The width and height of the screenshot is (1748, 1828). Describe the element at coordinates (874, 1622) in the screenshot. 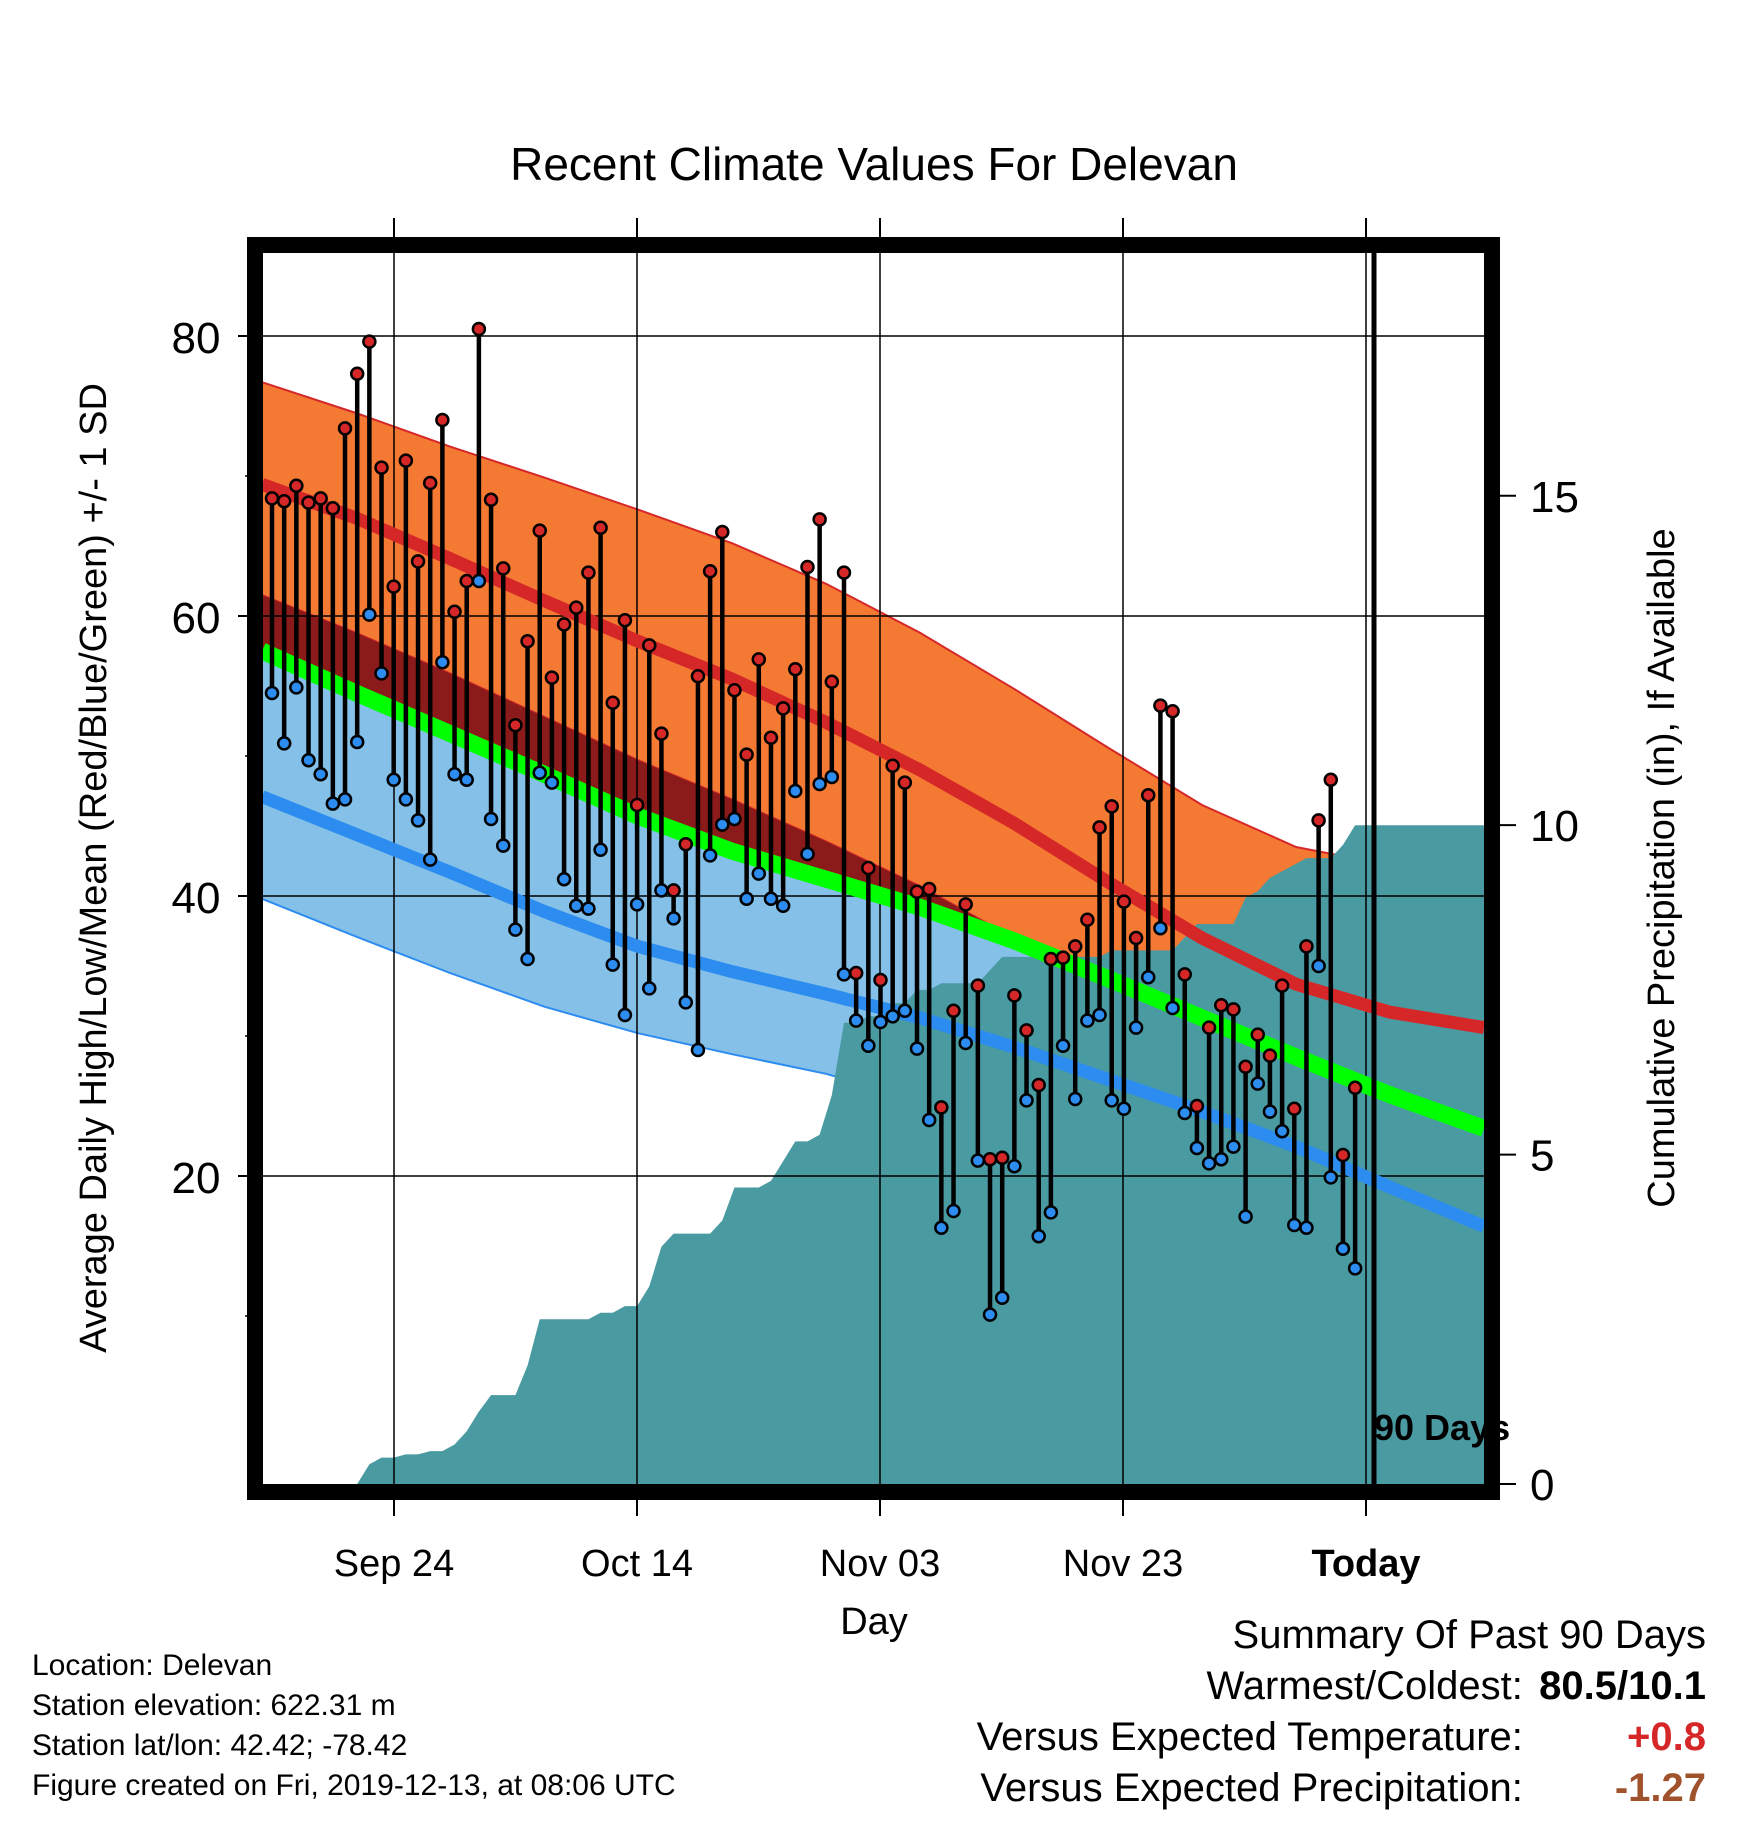

I see `x-axis-label: Day` at that location.